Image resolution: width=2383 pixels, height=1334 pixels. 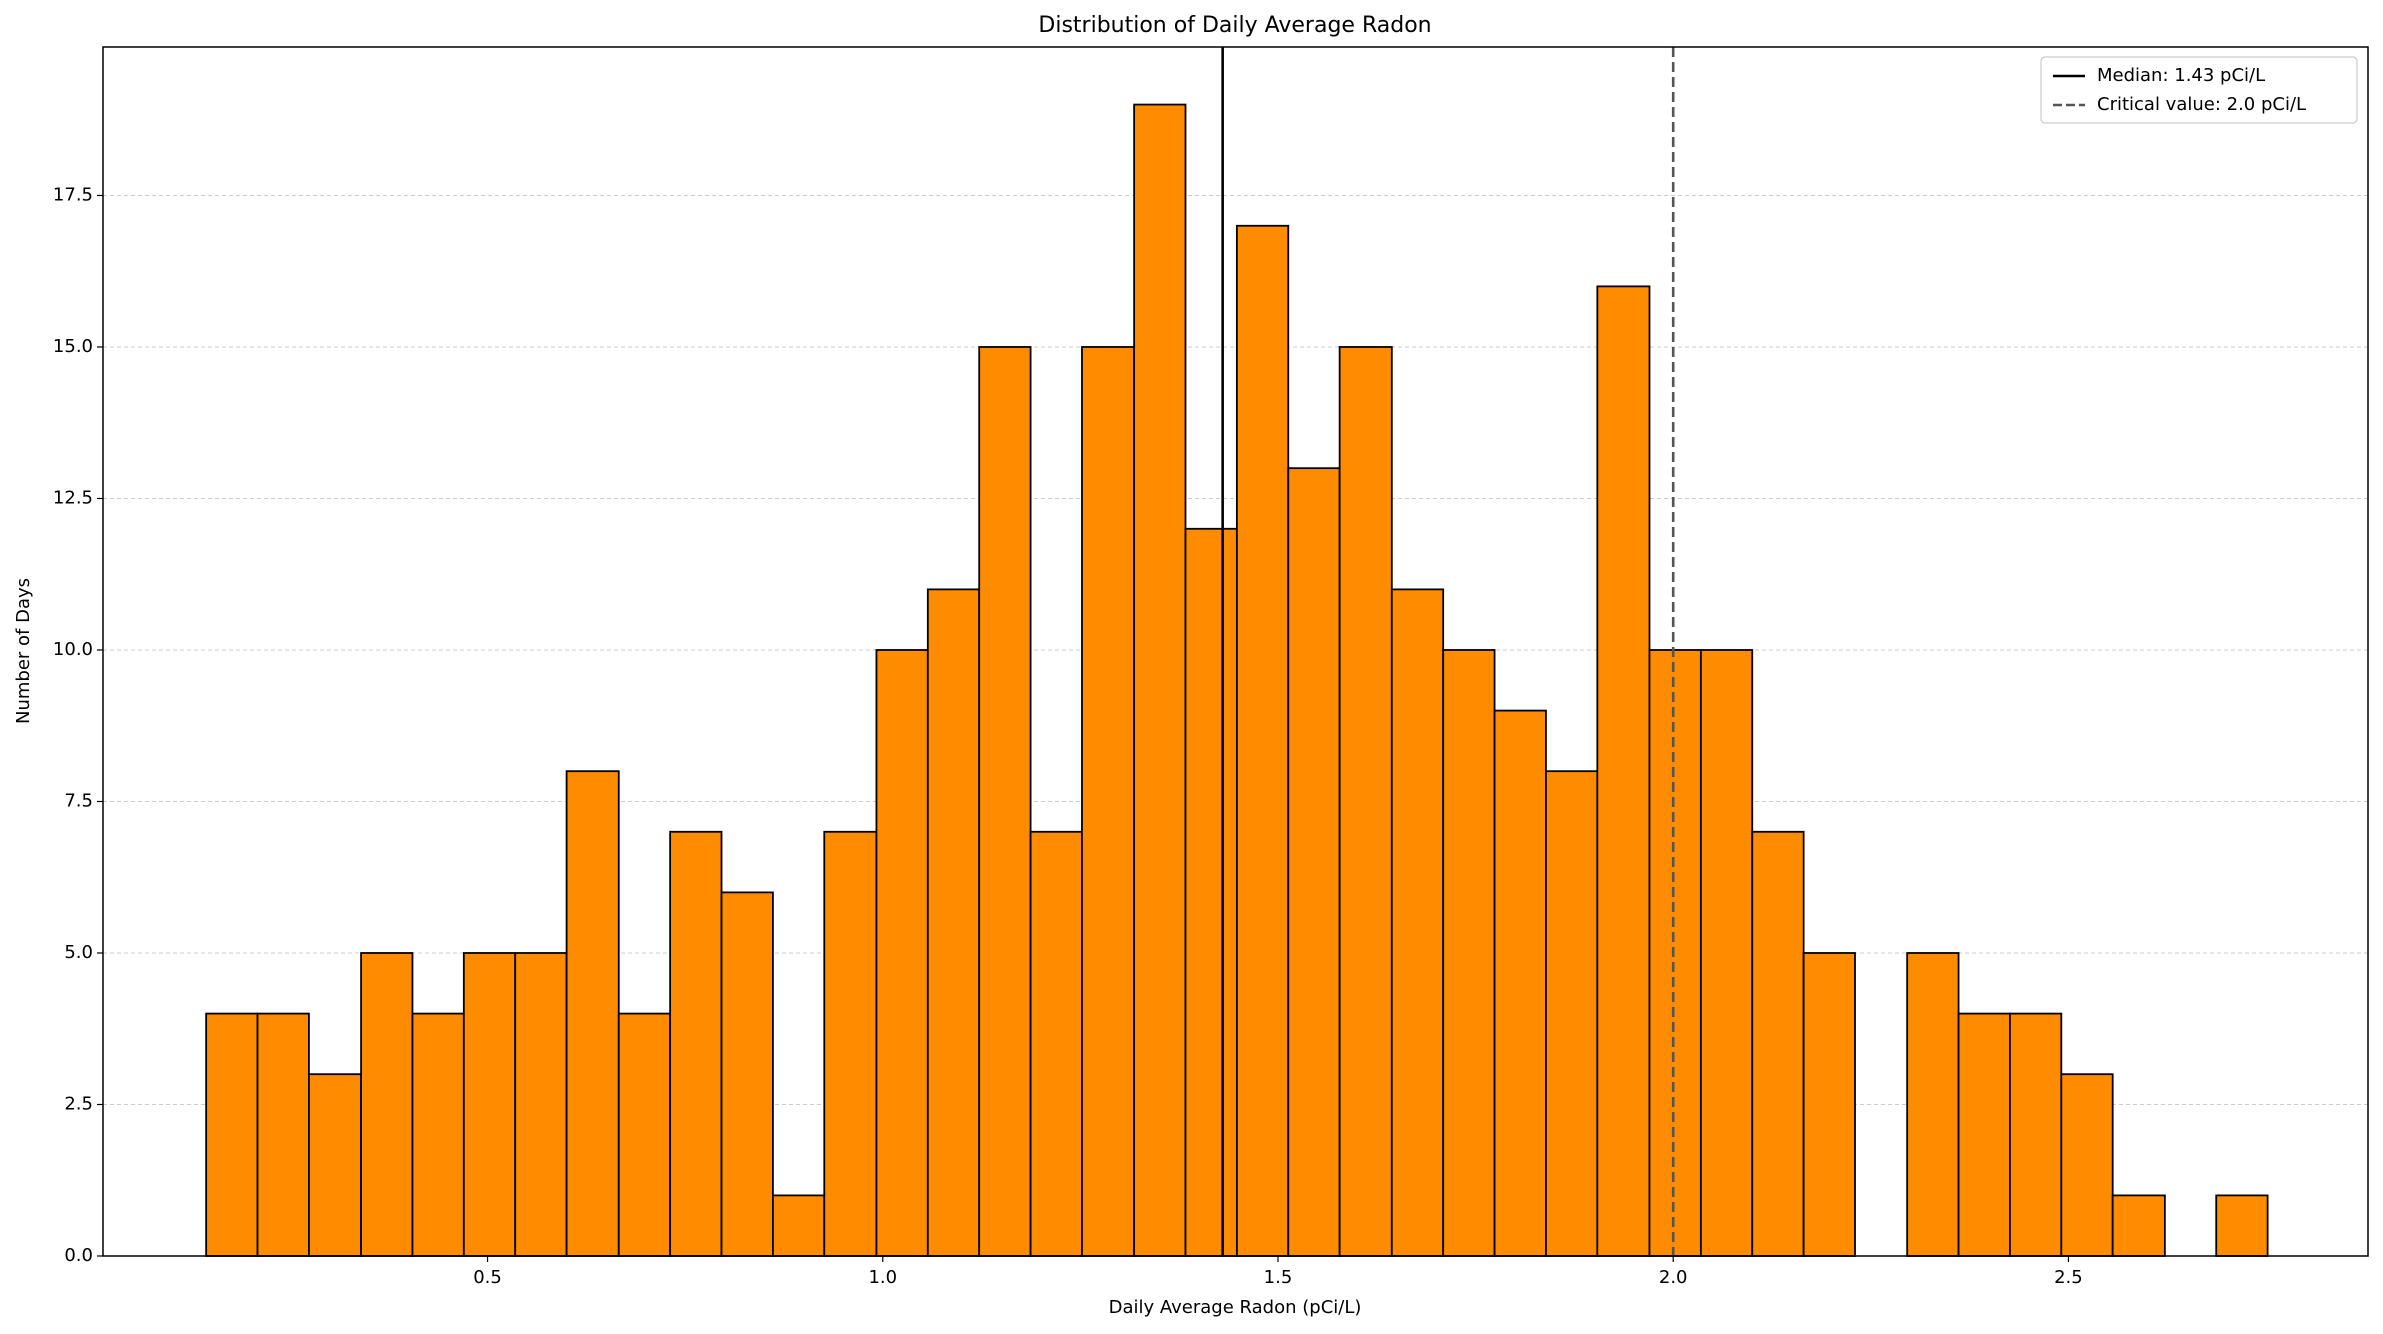 I want to click on y-axis-label: Number of Days, so click(x=23, y=651).